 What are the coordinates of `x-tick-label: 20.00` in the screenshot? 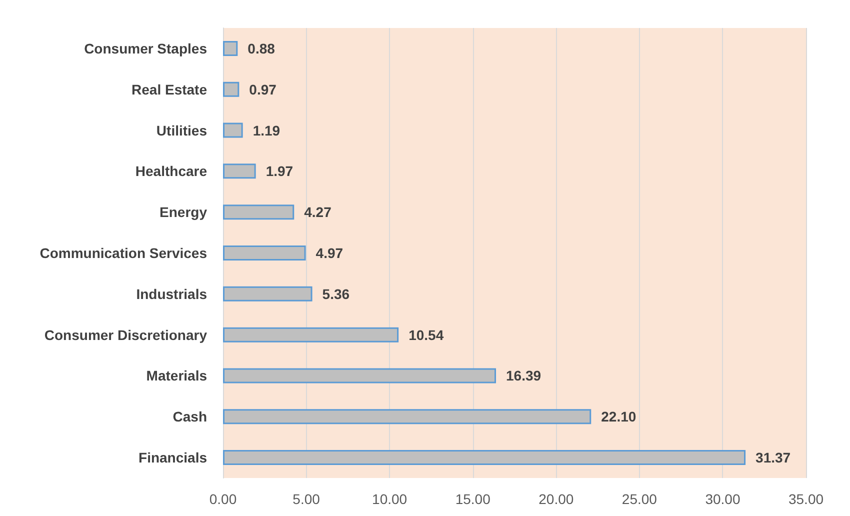 It's located at (556, 499).